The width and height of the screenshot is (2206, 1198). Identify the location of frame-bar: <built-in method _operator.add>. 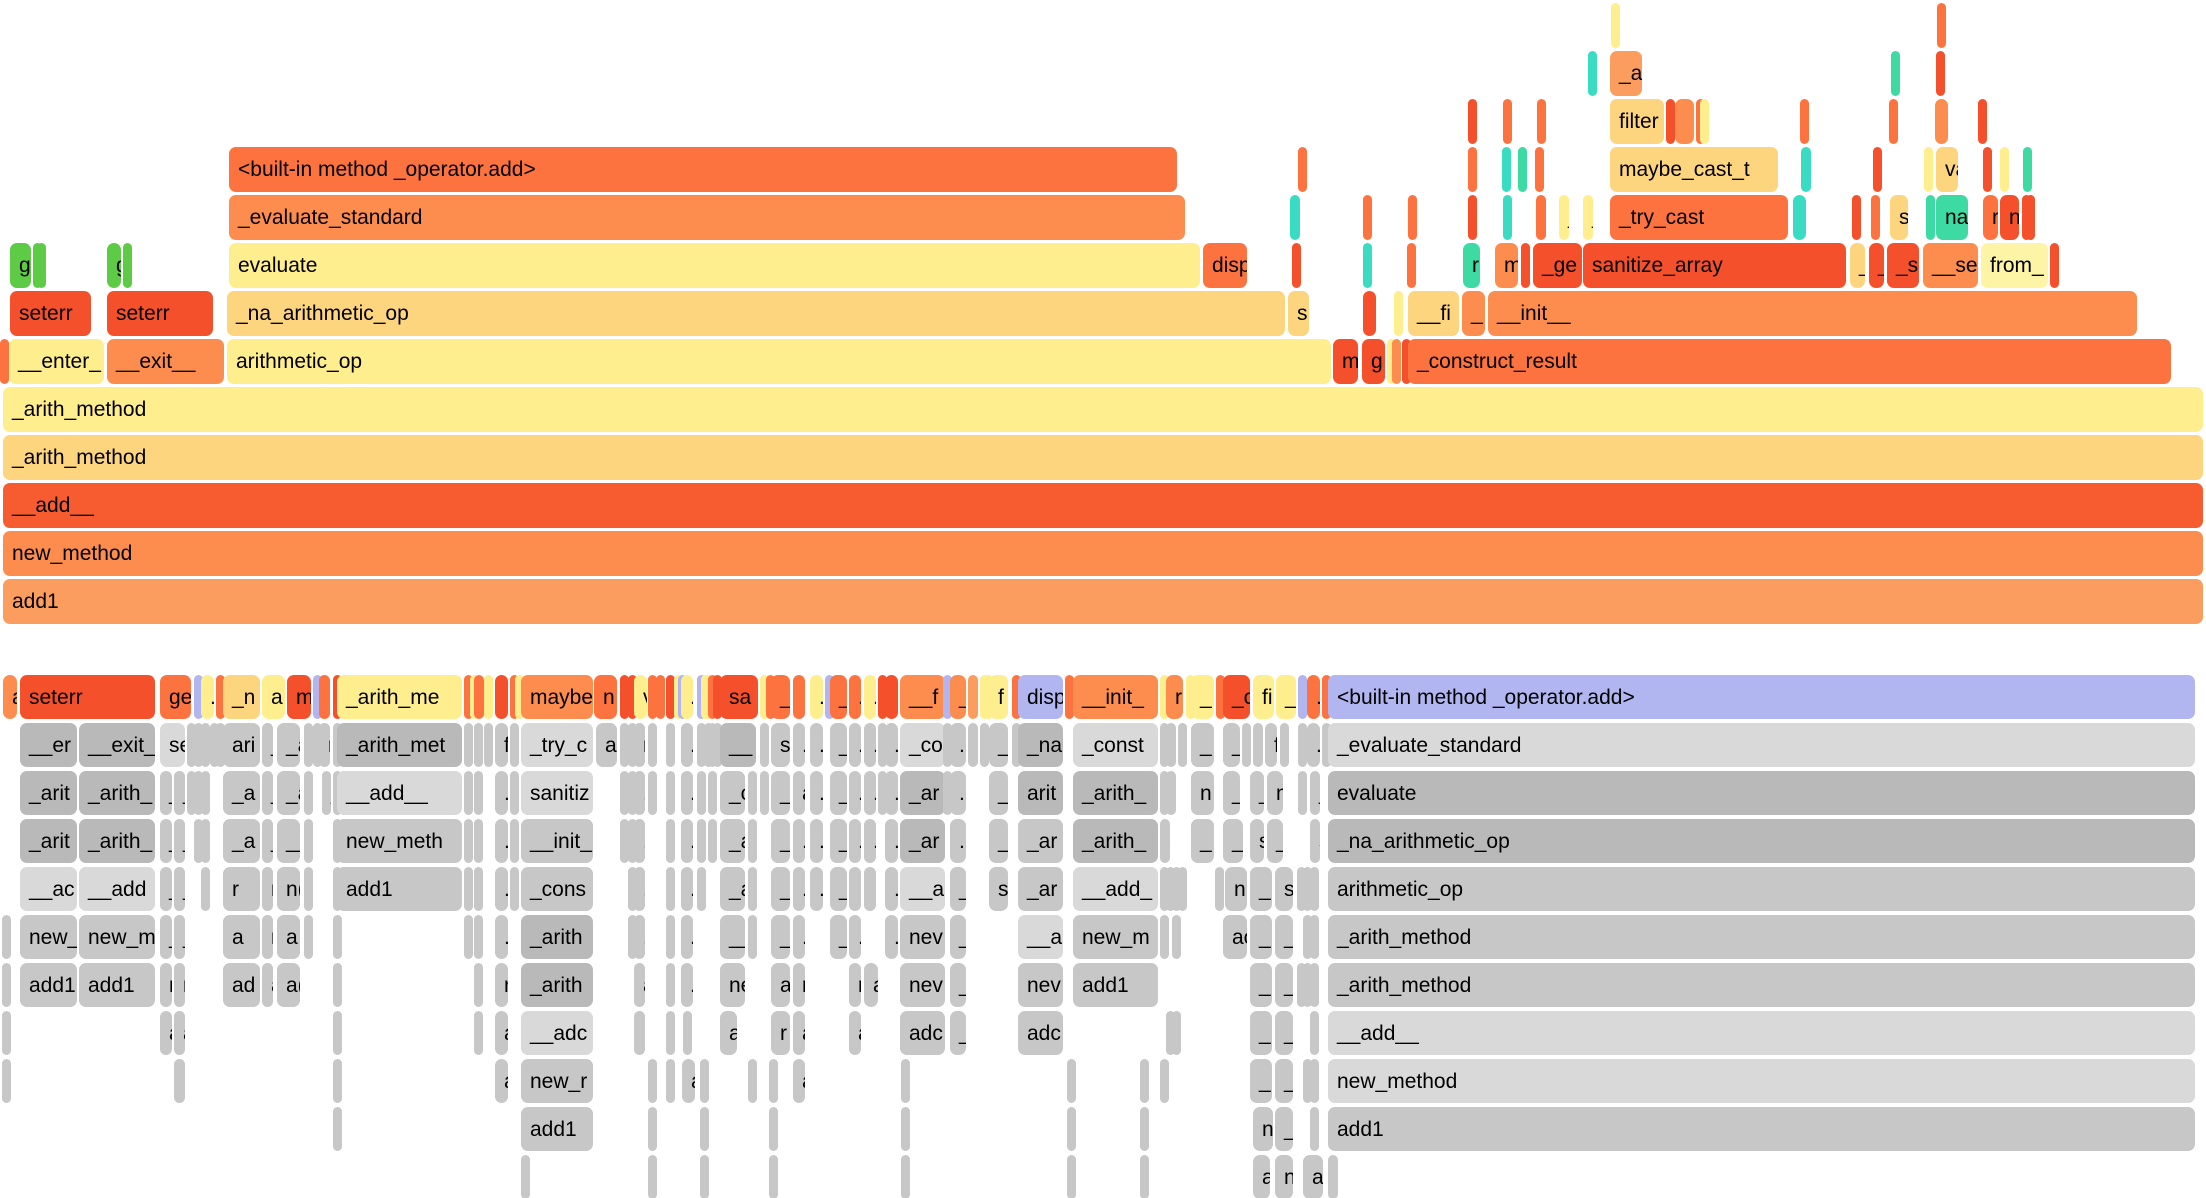
(703, 169).